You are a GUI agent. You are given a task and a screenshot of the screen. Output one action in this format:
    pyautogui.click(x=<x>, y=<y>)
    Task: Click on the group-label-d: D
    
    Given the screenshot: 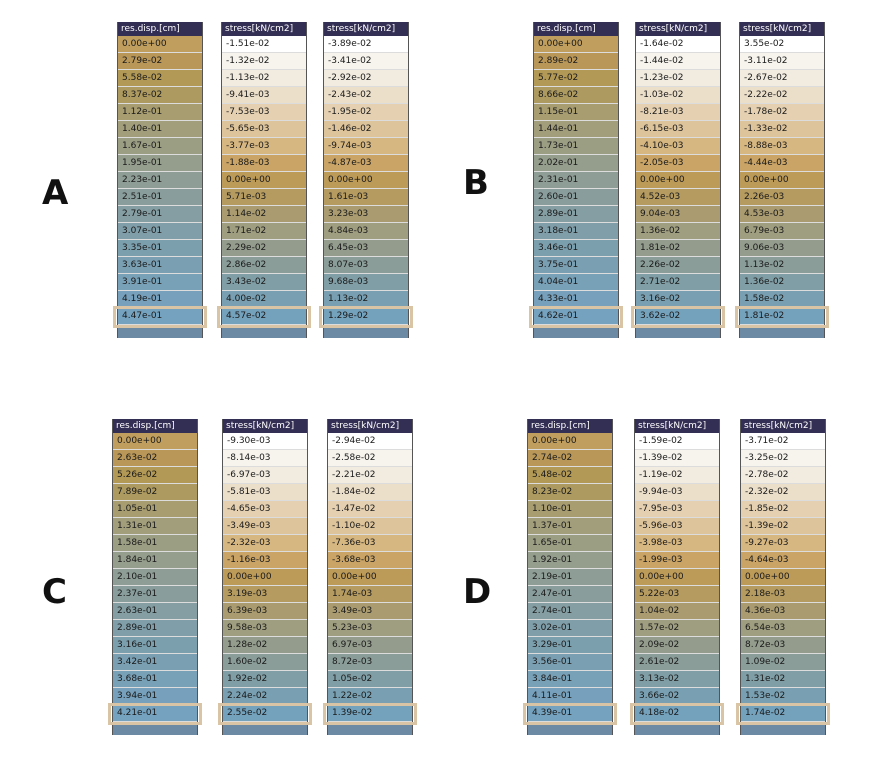 What is the action you would take?
    pyautogui.click(x=477, y=592)
    